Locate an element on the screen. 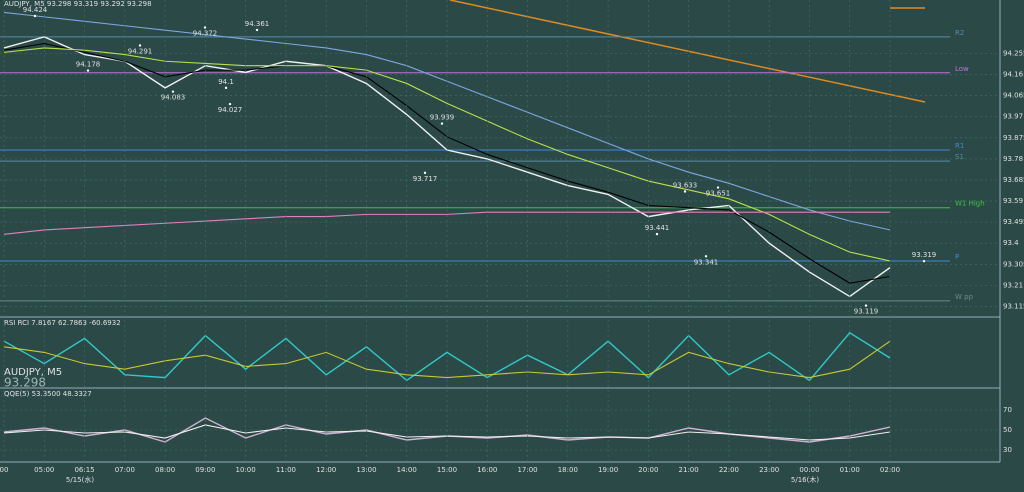  y-tick-label: 94.065 is located at coordinates (1013, 96).